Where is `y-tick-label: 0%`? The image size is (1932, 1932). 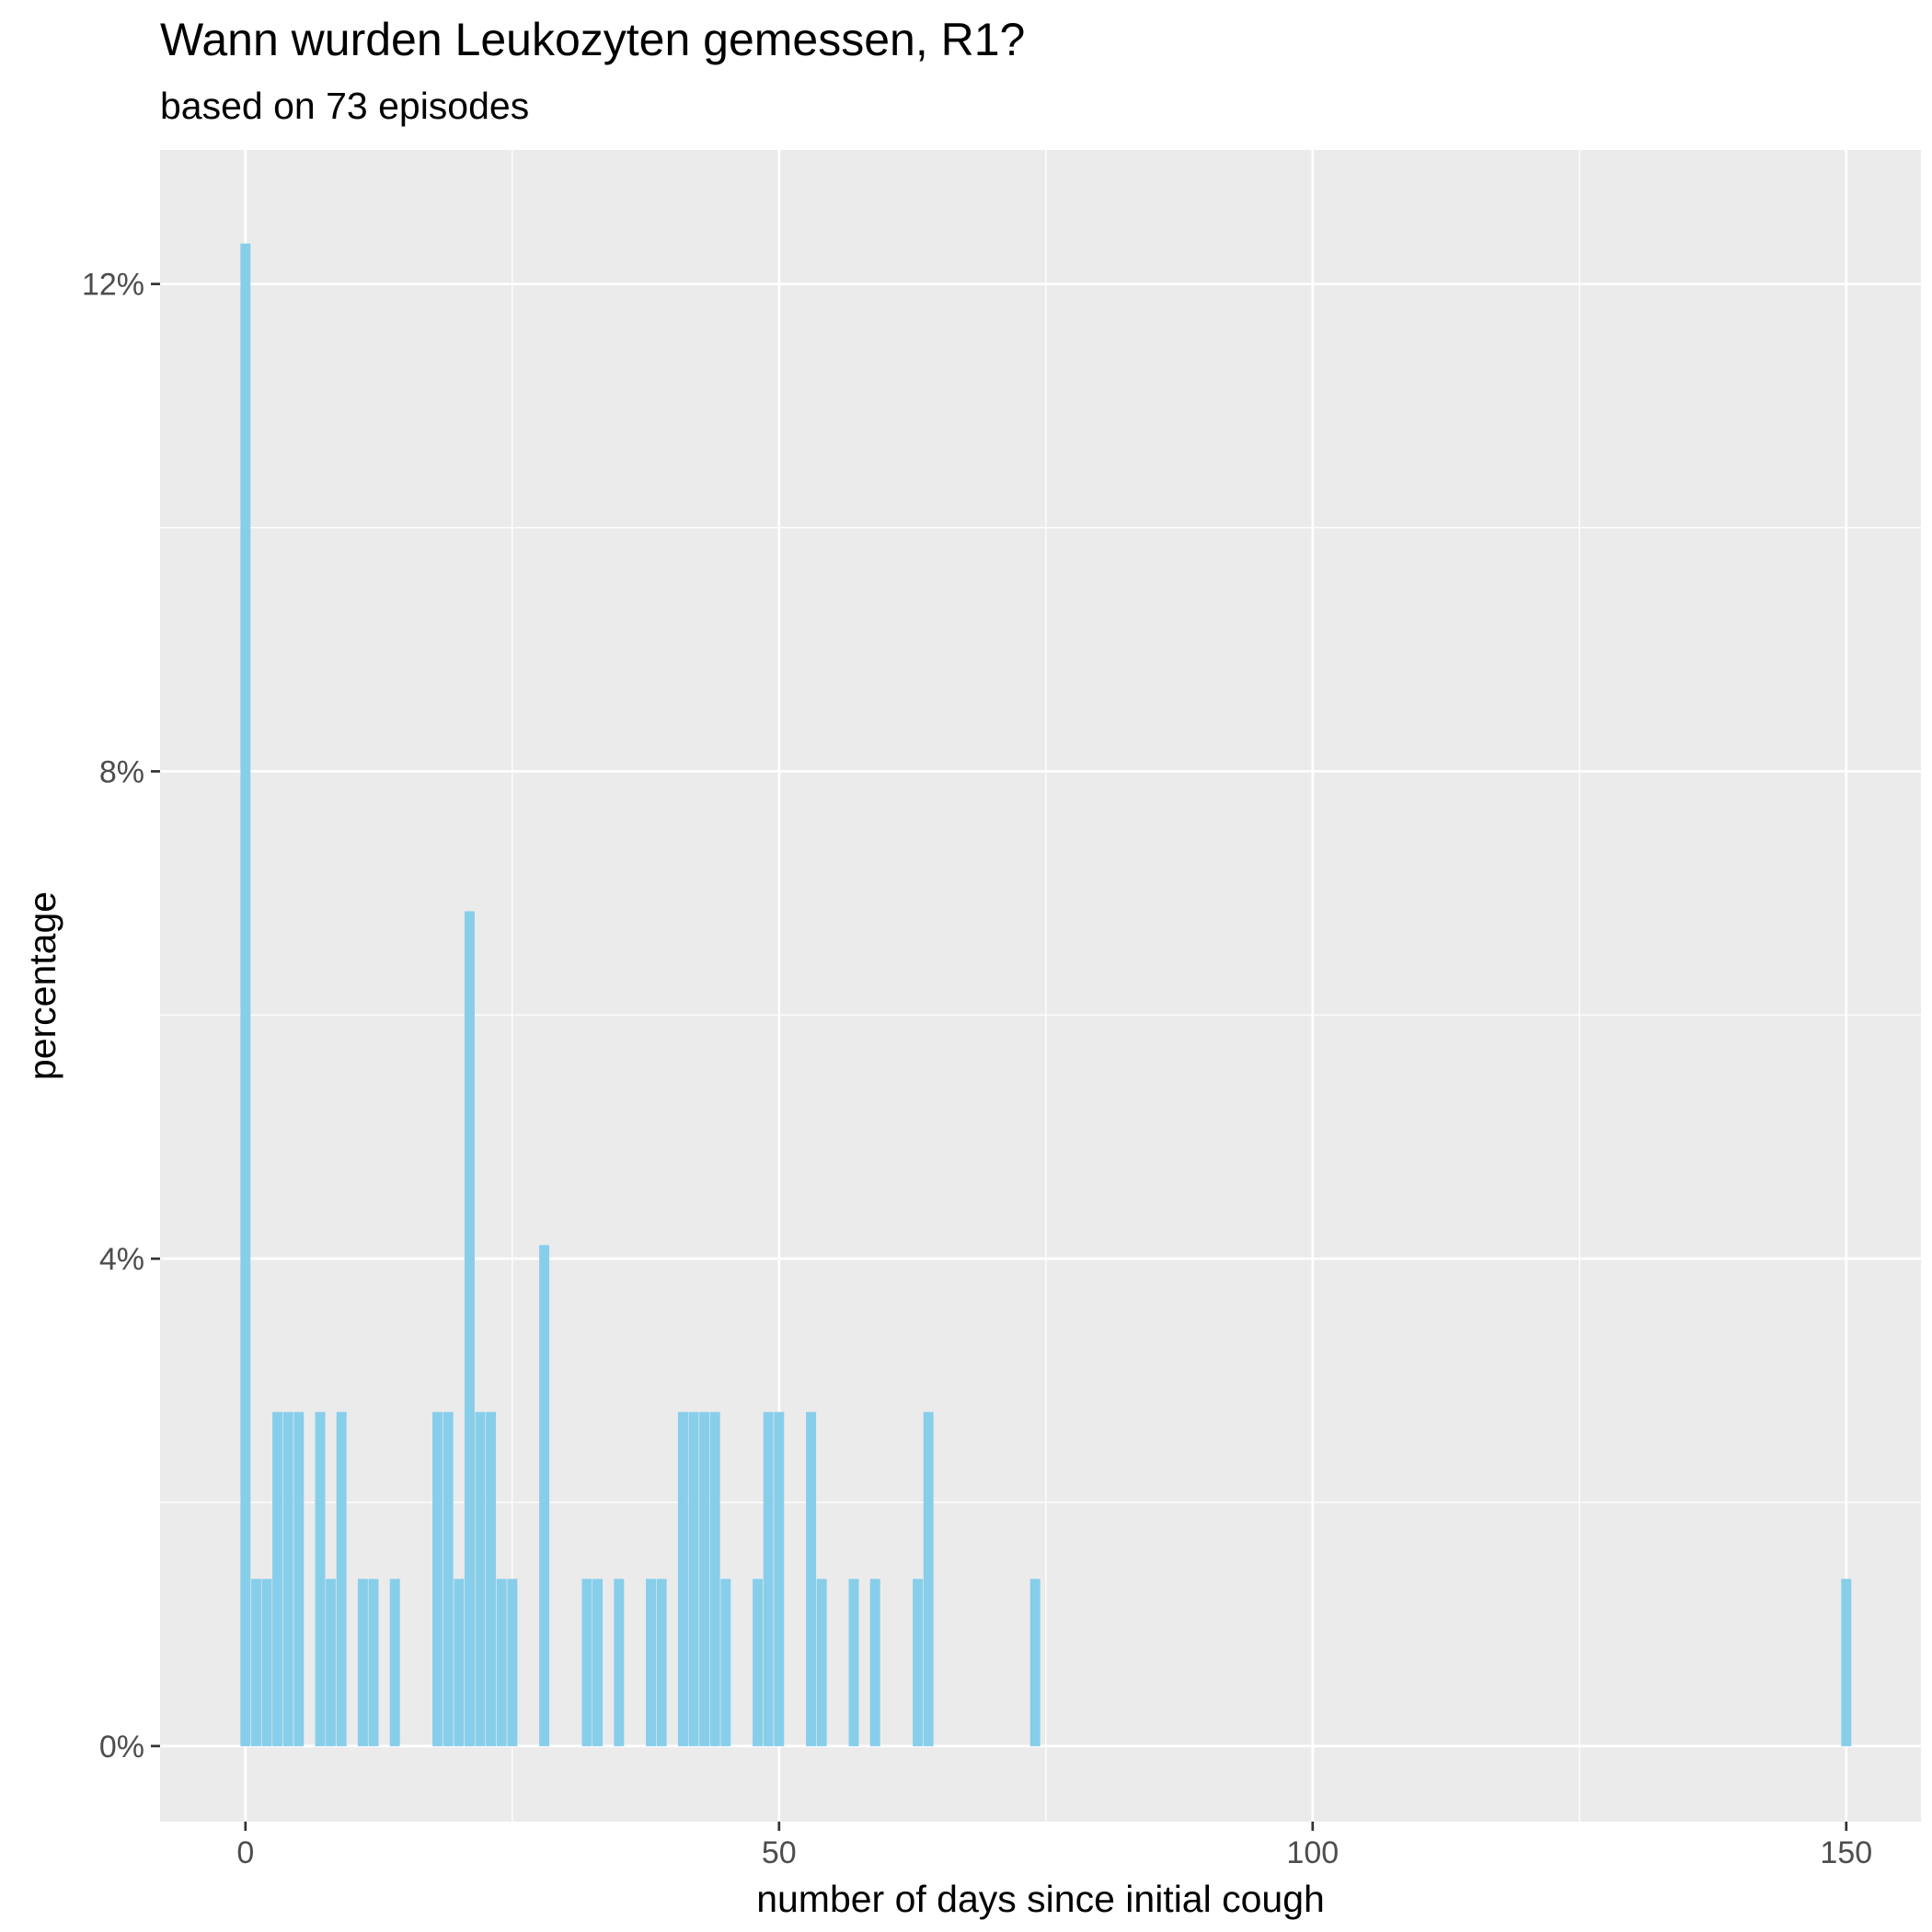
y-tick-label: 0% is located at coordinates (121, 1747).